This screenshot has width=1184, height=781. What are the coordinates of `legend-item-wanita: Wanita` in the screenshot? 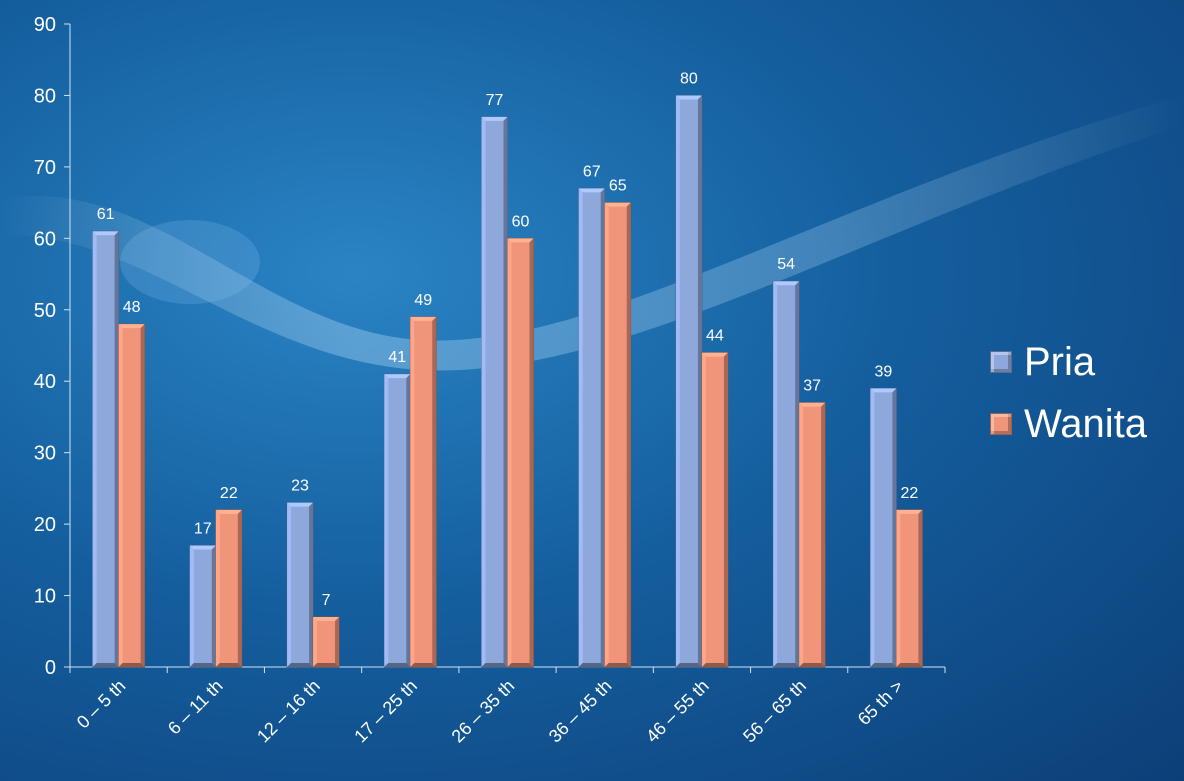 It's located at (1068, 424).